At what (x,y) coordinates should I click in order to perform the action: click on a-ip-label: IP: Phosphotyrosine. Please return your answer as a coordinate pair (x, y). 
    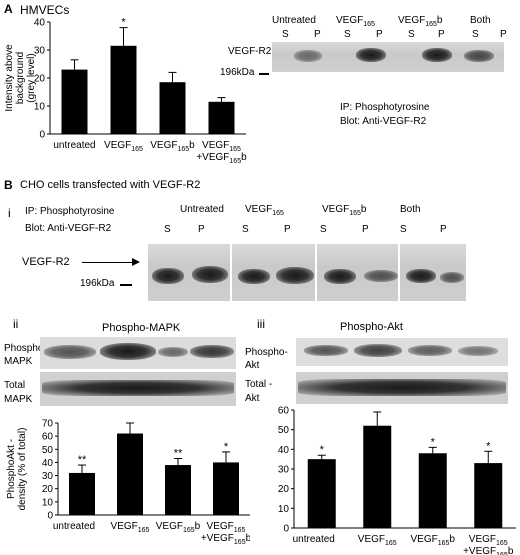
    Looking at the image, I should click on (385, 107).